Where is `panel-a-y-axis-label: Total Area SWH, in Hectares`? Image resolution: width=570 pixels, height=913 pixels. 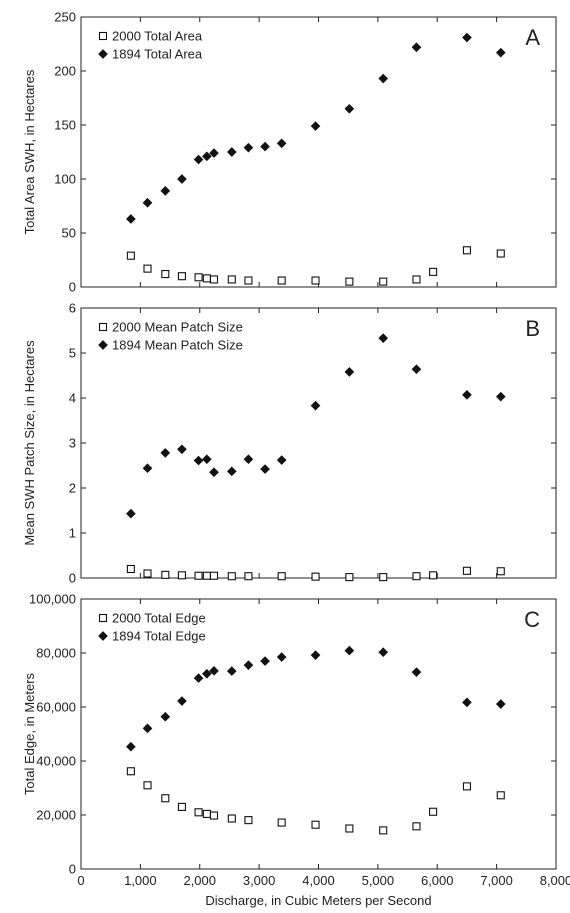 panel-a-y-axis-label: Total Area SWH, in Hectares is located at coordinates (29, 151).